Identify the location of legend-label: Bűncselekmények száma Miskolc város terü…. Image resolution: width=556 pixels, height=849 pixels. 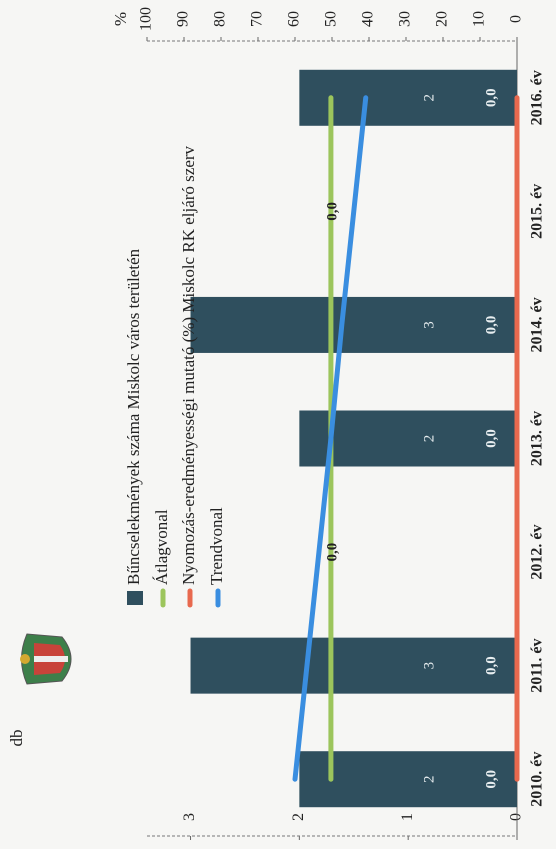
(133, 416).